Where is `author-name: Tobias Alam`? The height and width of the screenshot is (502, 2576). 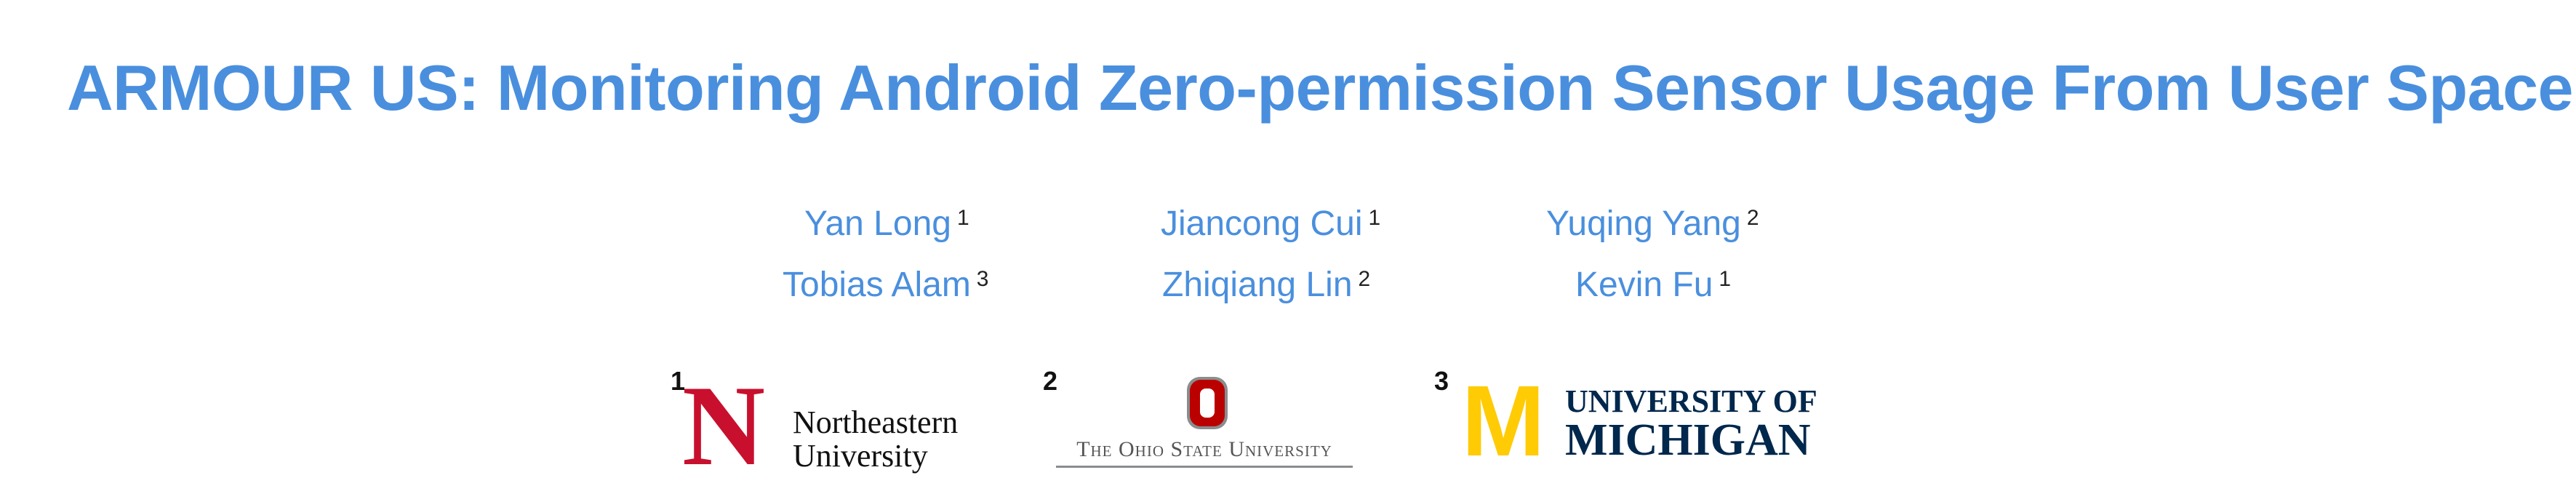
author-name: Tobias Alam is located at coordinates (877, 285).